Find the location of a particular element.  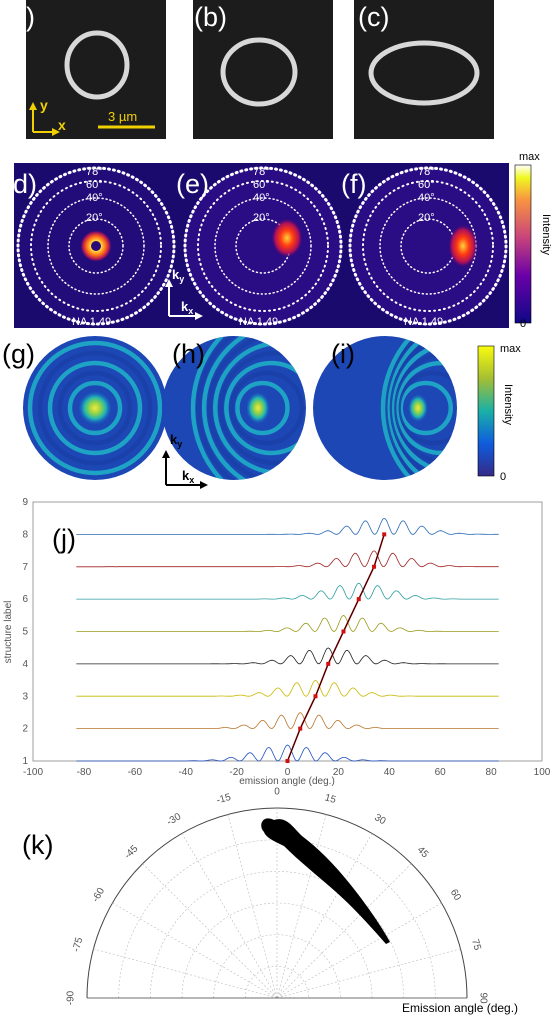

k-axes-row2: ky kx is located at coordinates (184, 293).